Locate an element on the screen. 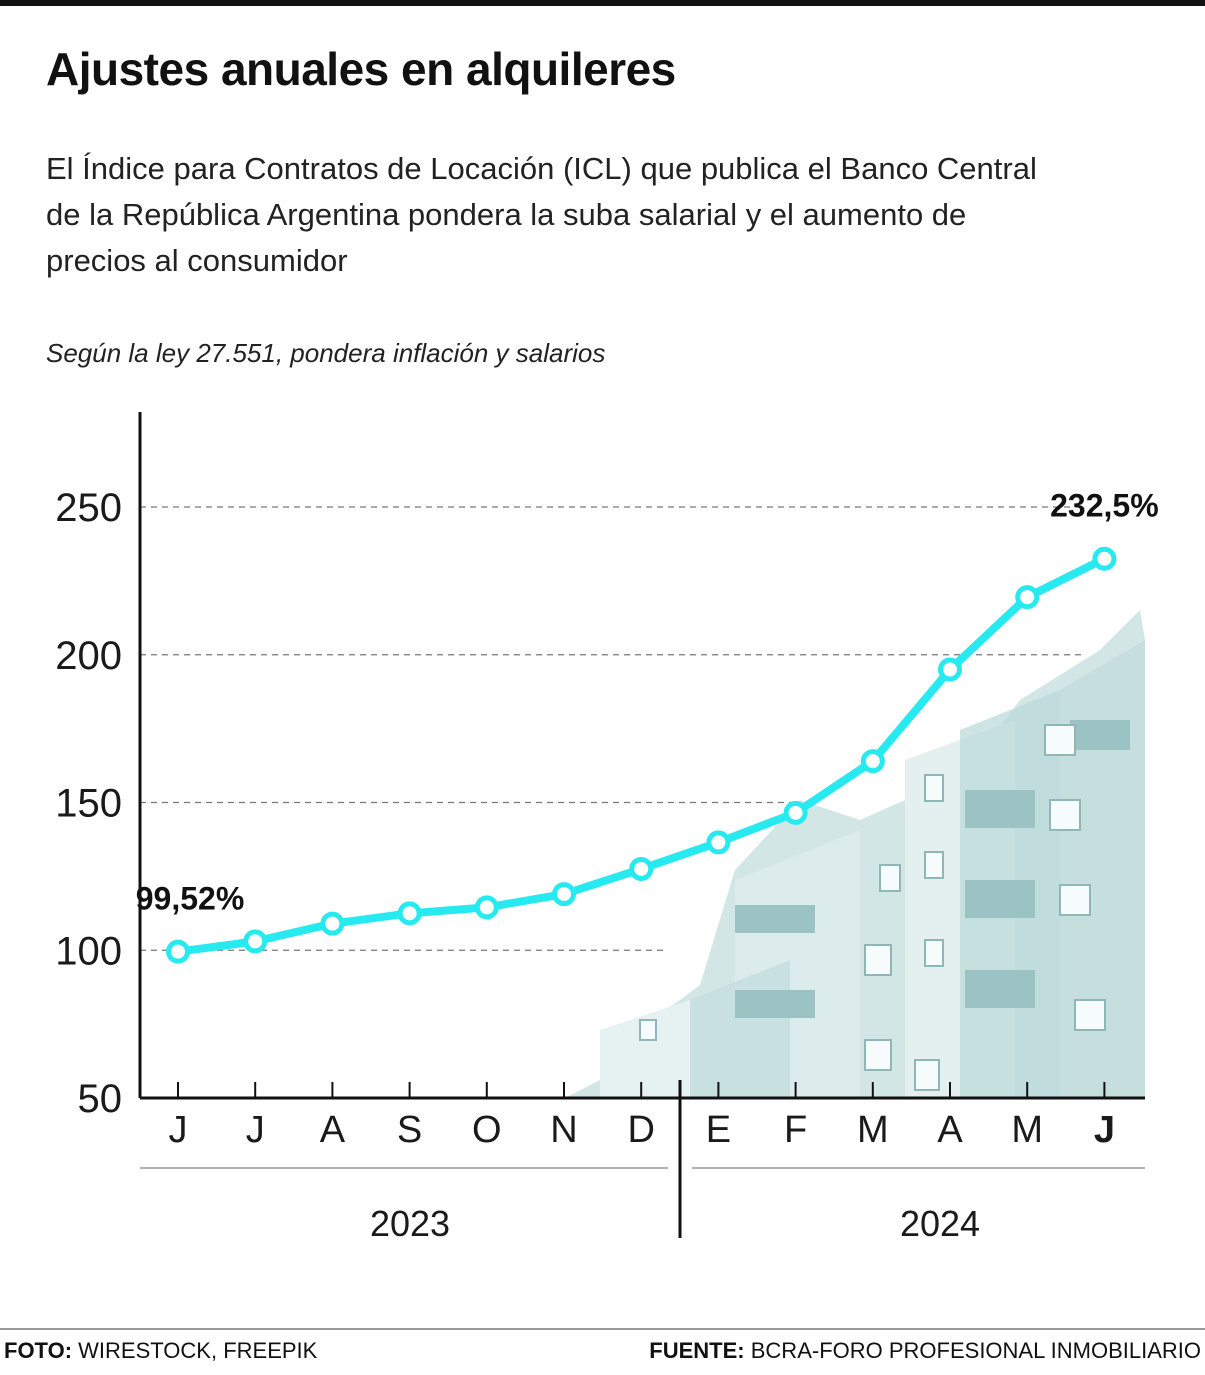 The image size is (1205, 1375). photo-credit-value: WIRESTOCK, FREEPIK is located at coordinates (198, 1350).